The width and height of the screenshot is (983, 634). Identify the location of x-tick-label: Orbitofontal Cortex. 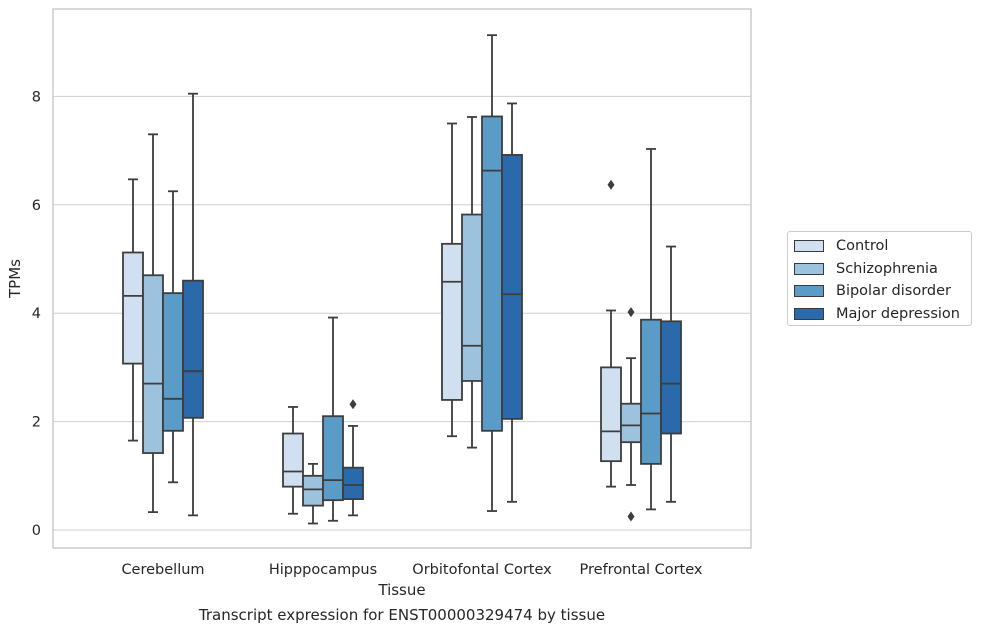
(482, 570).